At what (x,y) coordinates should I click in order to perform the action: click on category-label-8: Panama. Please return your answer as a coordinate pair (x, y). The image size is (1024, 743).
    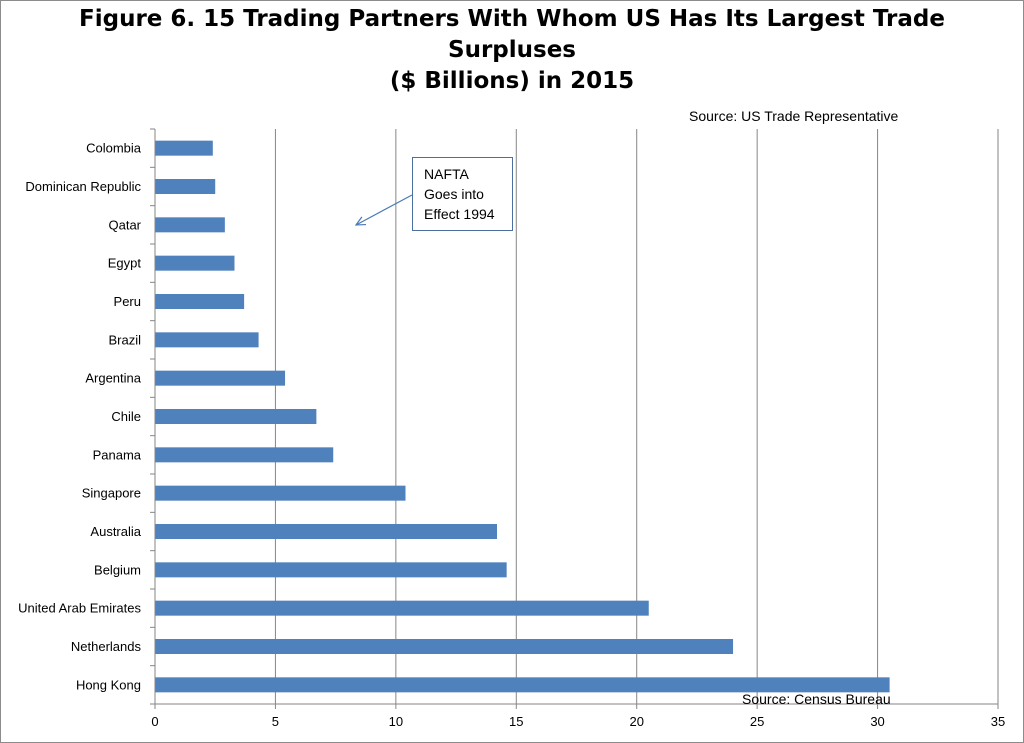
    Looking at the image, I should click on (117, 454).